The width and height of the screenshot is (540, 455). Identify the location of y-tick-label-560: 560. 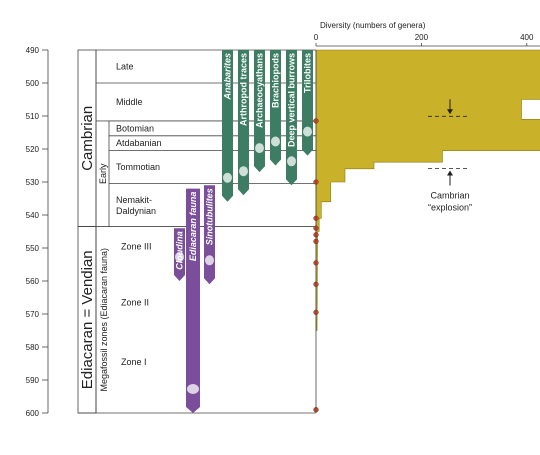
(33, 281).